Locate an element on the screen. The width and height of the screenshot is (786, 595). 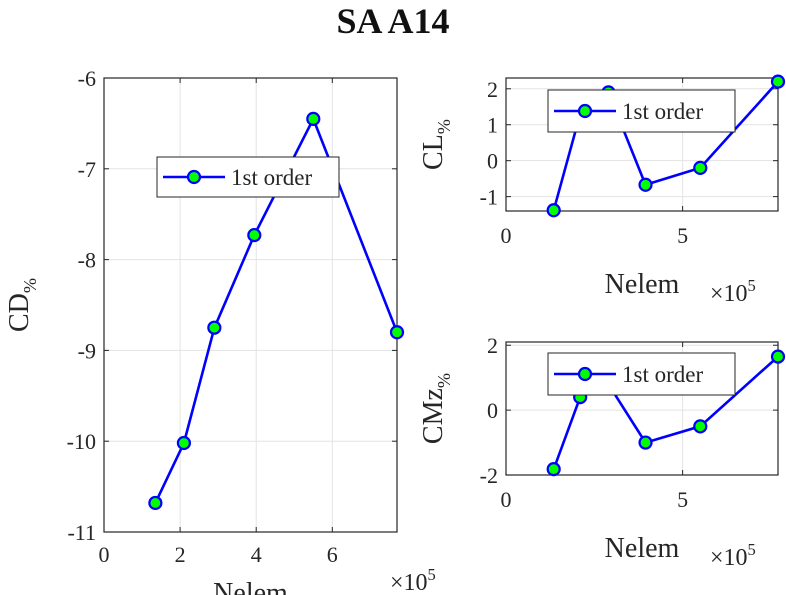
y-axis-label: CMz% is located at coordinates (436, 408).